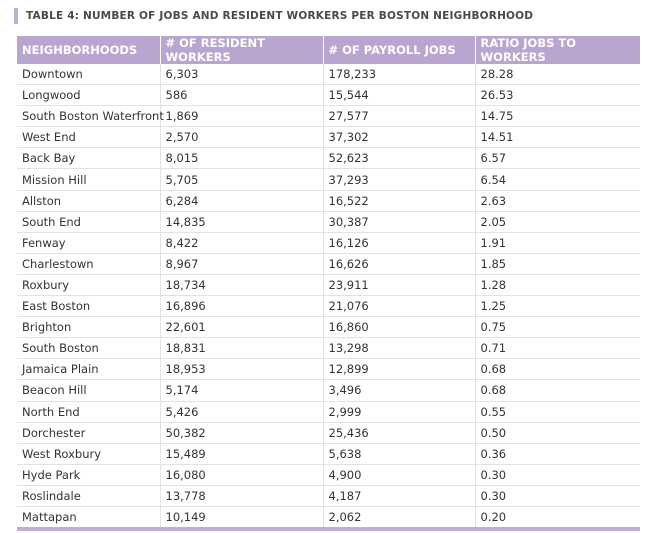 The image size is (657, 533). Describe the element at coordinates (89, 454) in the screenshot. I see `table-cell: West Roxbury` at that location.